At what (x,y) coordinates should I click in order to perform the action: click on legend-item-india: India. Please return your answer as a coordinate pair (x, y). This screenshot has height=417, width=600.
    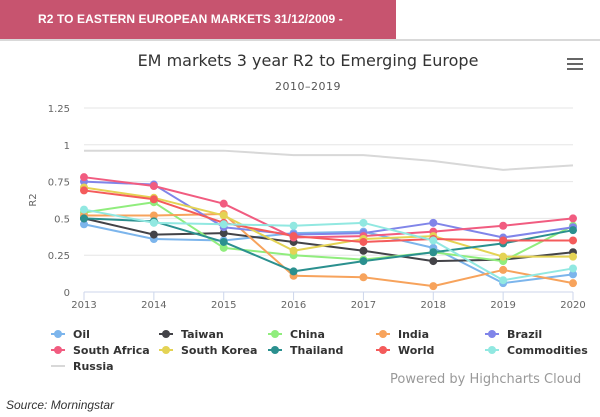
    Looking at the image, I should click on (402, 334).